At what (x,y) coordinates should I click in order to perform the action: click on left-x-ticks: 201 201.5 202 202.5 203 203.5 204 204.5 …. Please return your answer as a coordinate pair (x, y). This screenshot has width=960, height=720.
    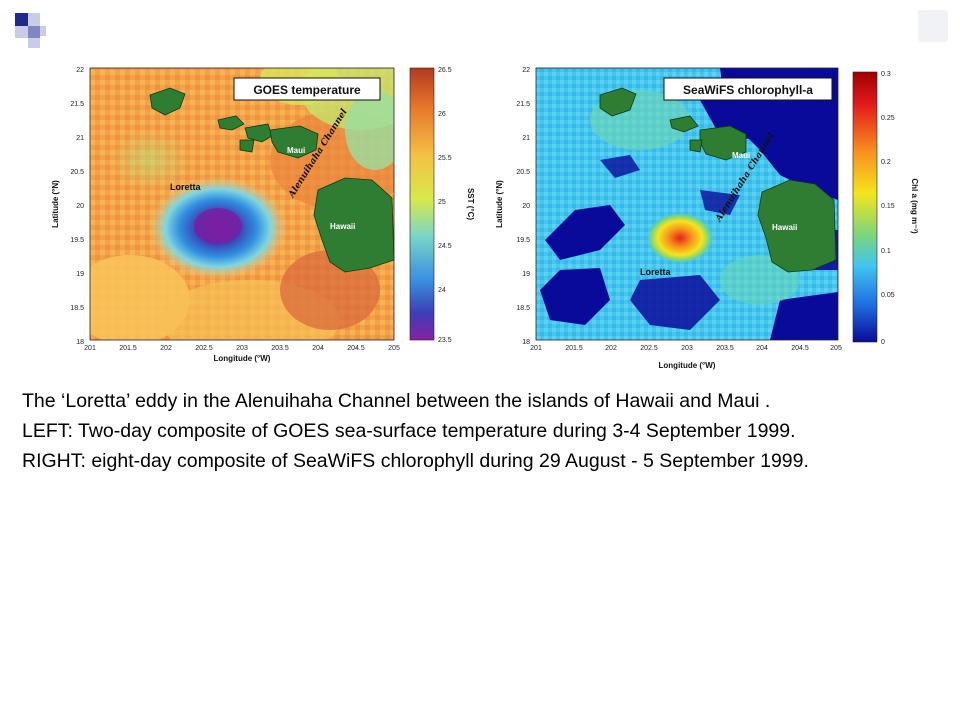
    Looking at the image, I should click on (242, 348).